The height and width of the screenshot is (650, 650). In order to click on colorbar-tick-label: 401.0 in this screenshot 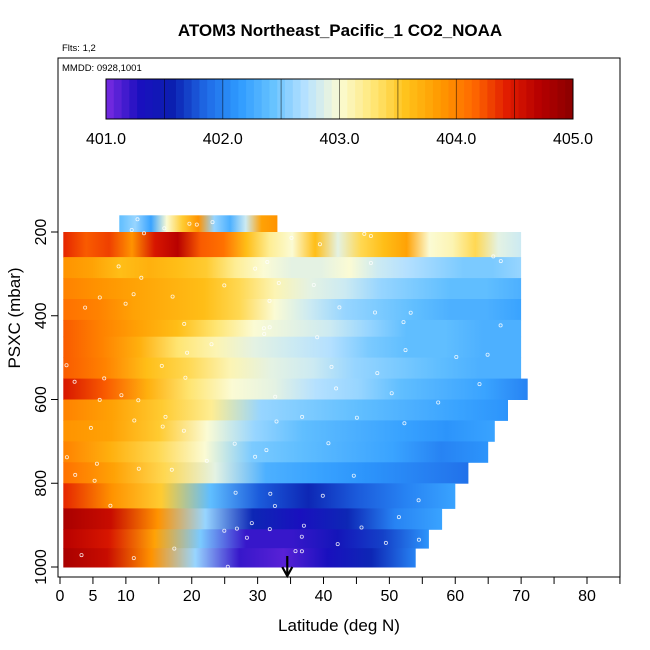, I will do `click(106, 139)`.